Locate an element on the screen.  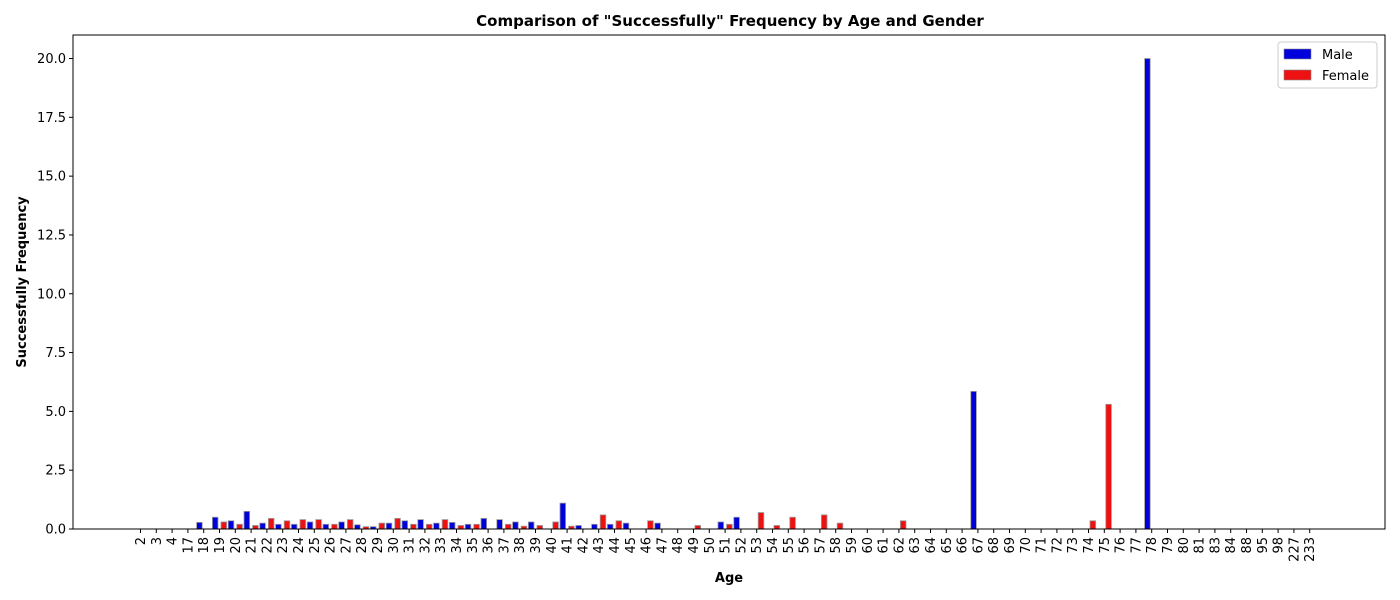
y-tick-label: 15.0 is located at coordinates (51, 177).